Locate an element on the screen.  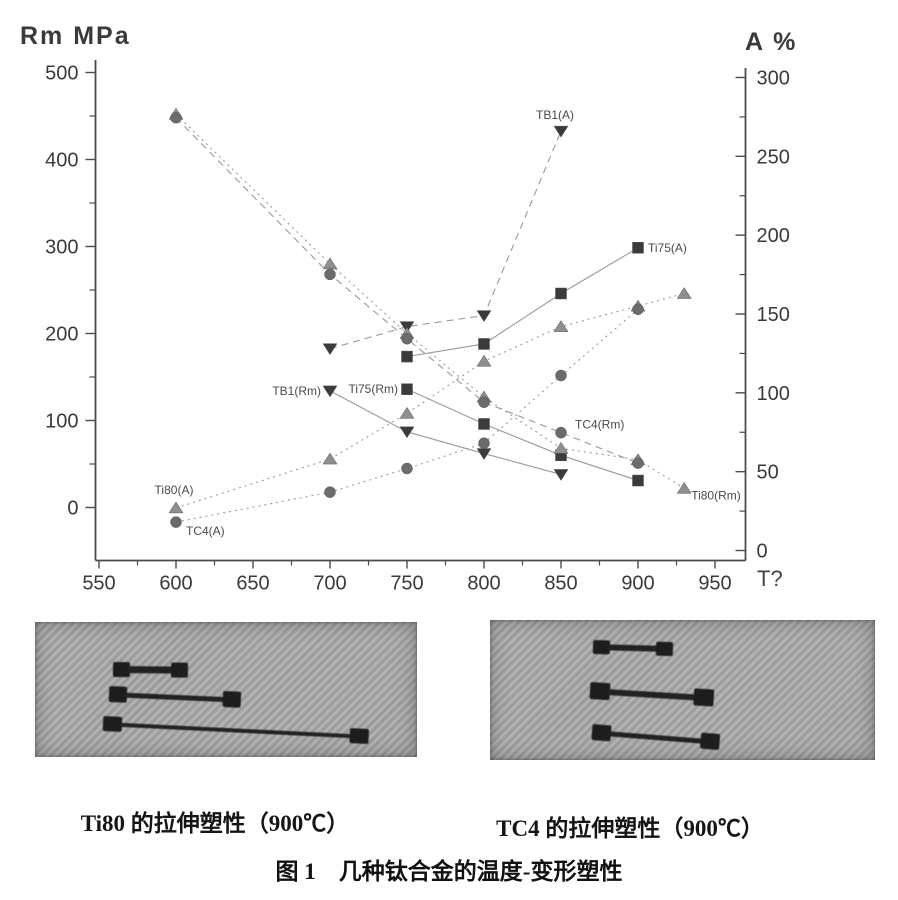
series-TB1(Rm): TB1(Rm) is located at coordinates (420, 432).